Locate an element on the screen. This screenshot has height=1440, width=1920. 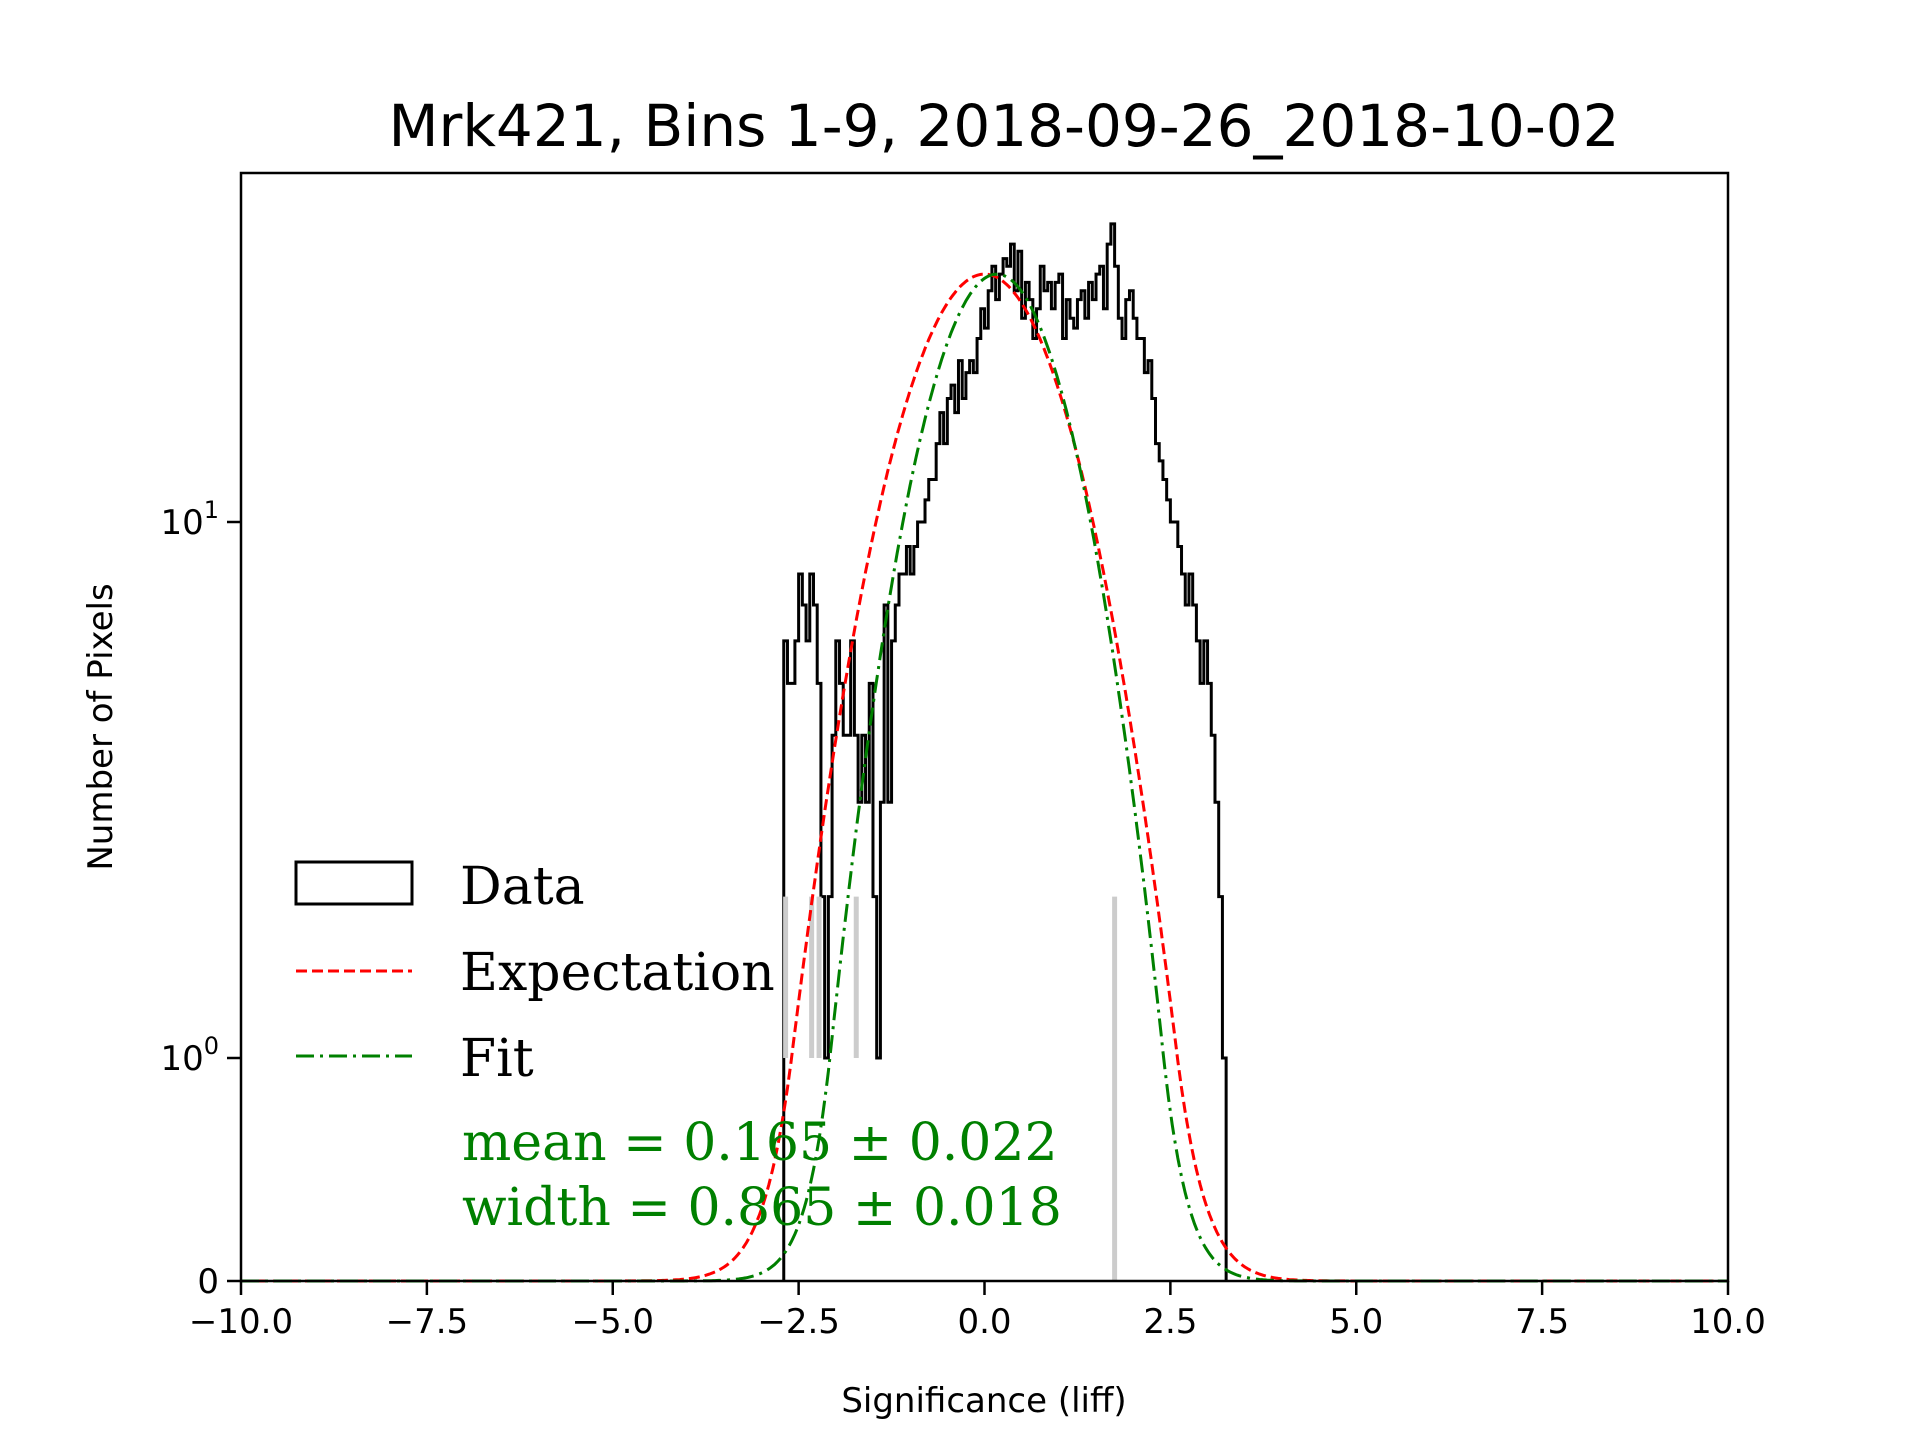
x-tick-label: −2.5 is located at coordinates (798, 1322).